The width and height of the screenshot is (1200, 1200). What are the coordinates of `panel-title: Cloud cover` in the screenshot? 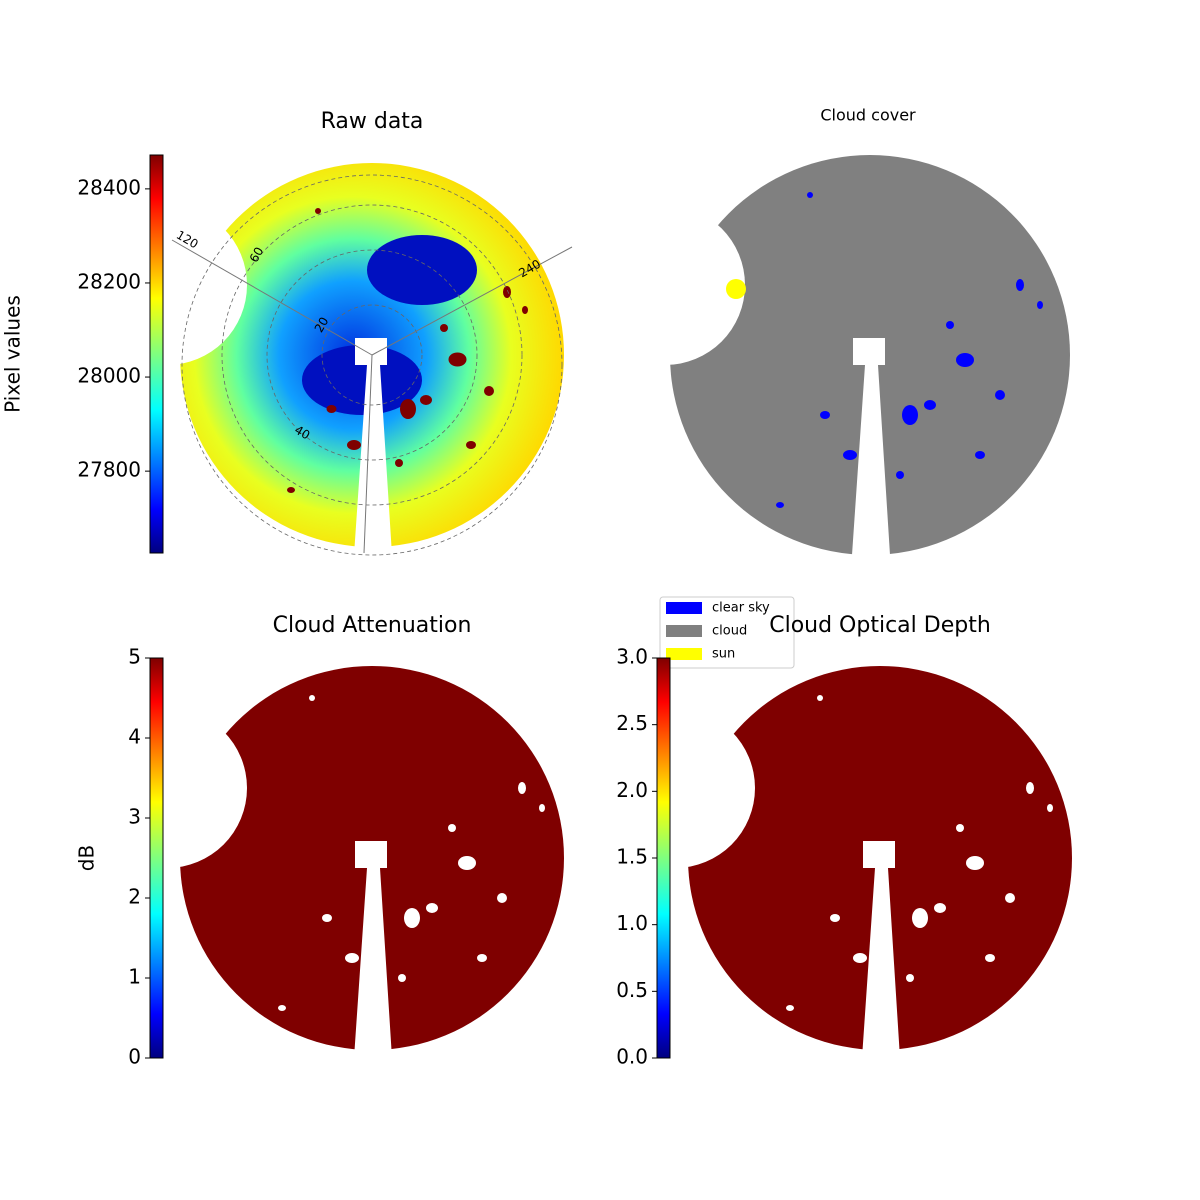 It's located at (868, 115).